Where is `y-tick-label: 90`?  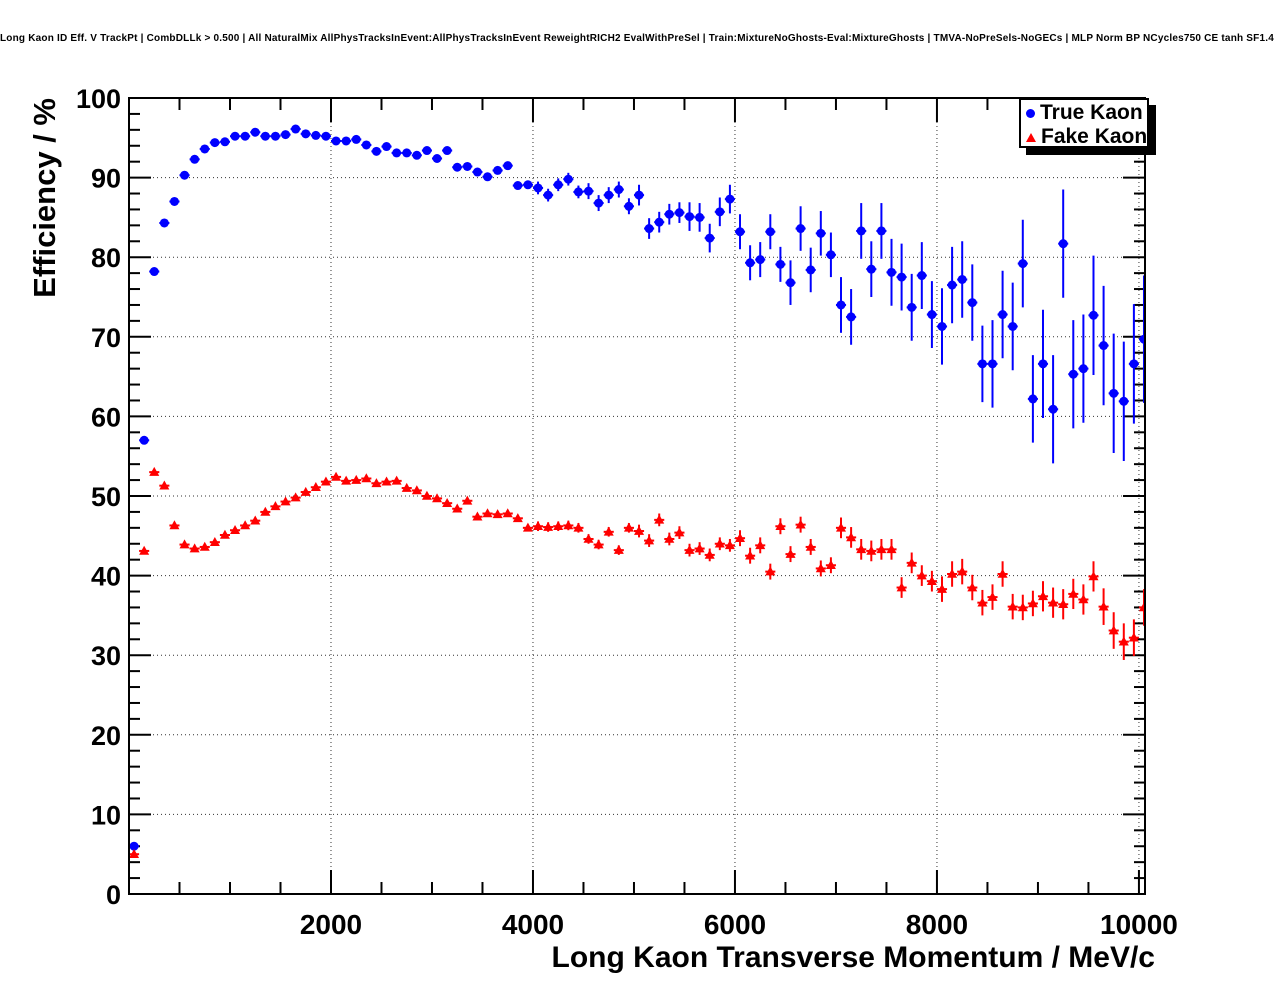 y-tick-label: 90 is located at coordinates (106, 179).